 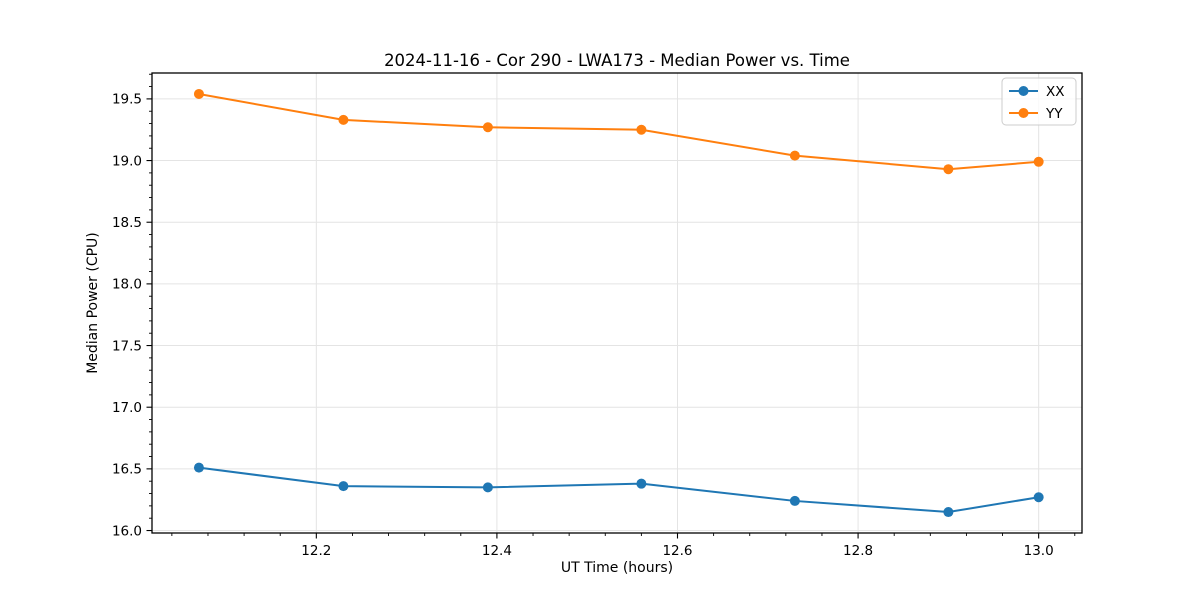 What do you see at coordinates (858, 551) in the screenshot?
I see `x-tick-label: 12.8` at bounding box center [858, 551].